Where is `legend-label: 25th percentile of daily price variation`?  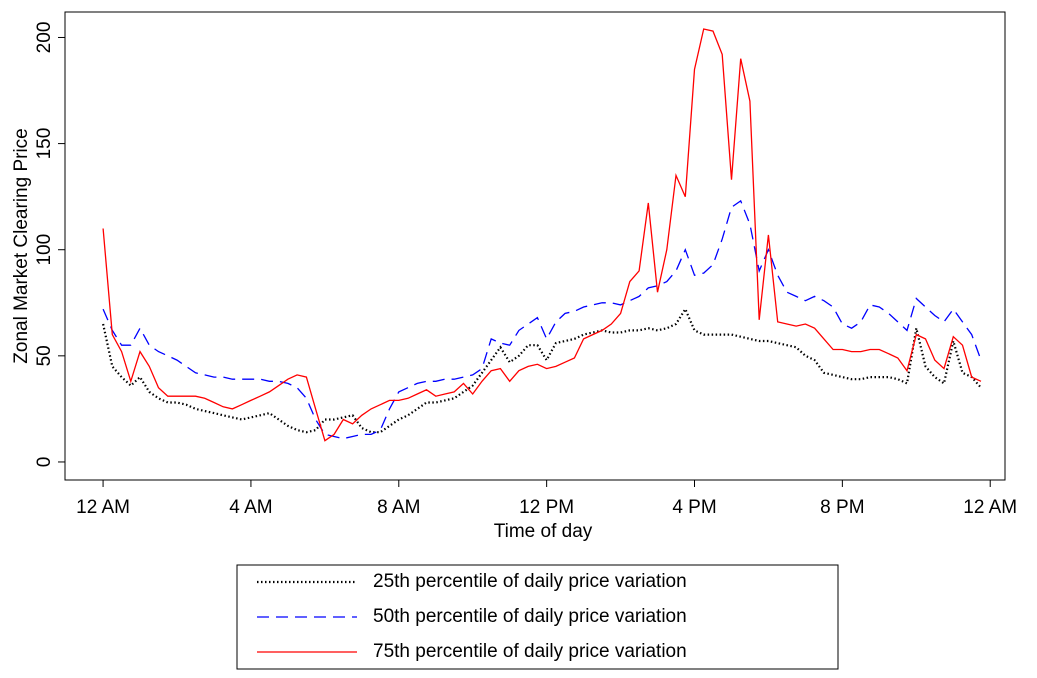
legend-label: 25th percentile of daily price variation is located at coordinates (530, 581).